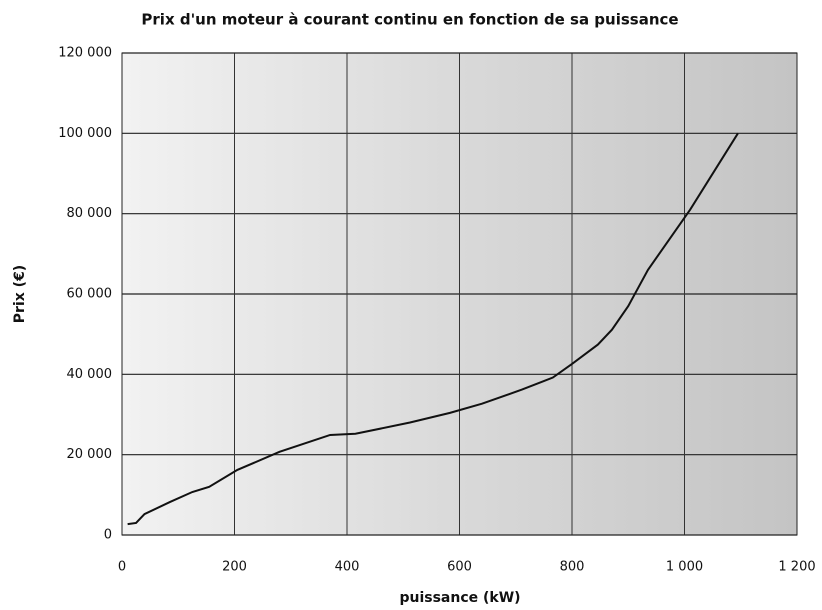 The height and width of the screenshot is (610, 822). Describe the element at coordinates (90, 454) in the screenshot. I see `y-tick-label: 20 000` at that location.